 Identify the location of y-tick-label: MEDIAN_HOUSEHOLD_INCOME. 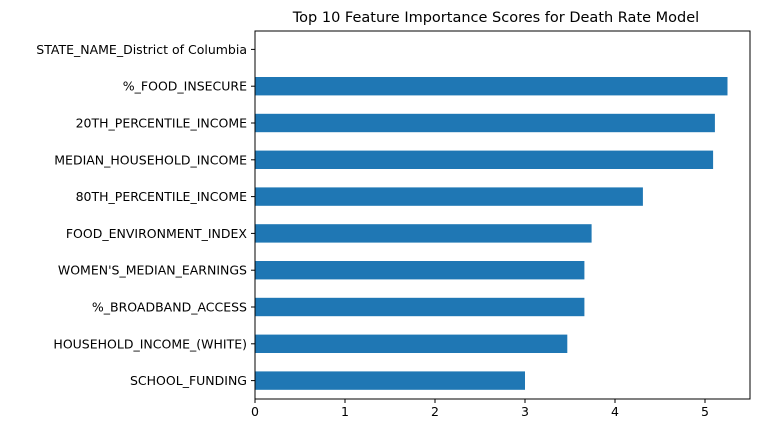
(150, 159).